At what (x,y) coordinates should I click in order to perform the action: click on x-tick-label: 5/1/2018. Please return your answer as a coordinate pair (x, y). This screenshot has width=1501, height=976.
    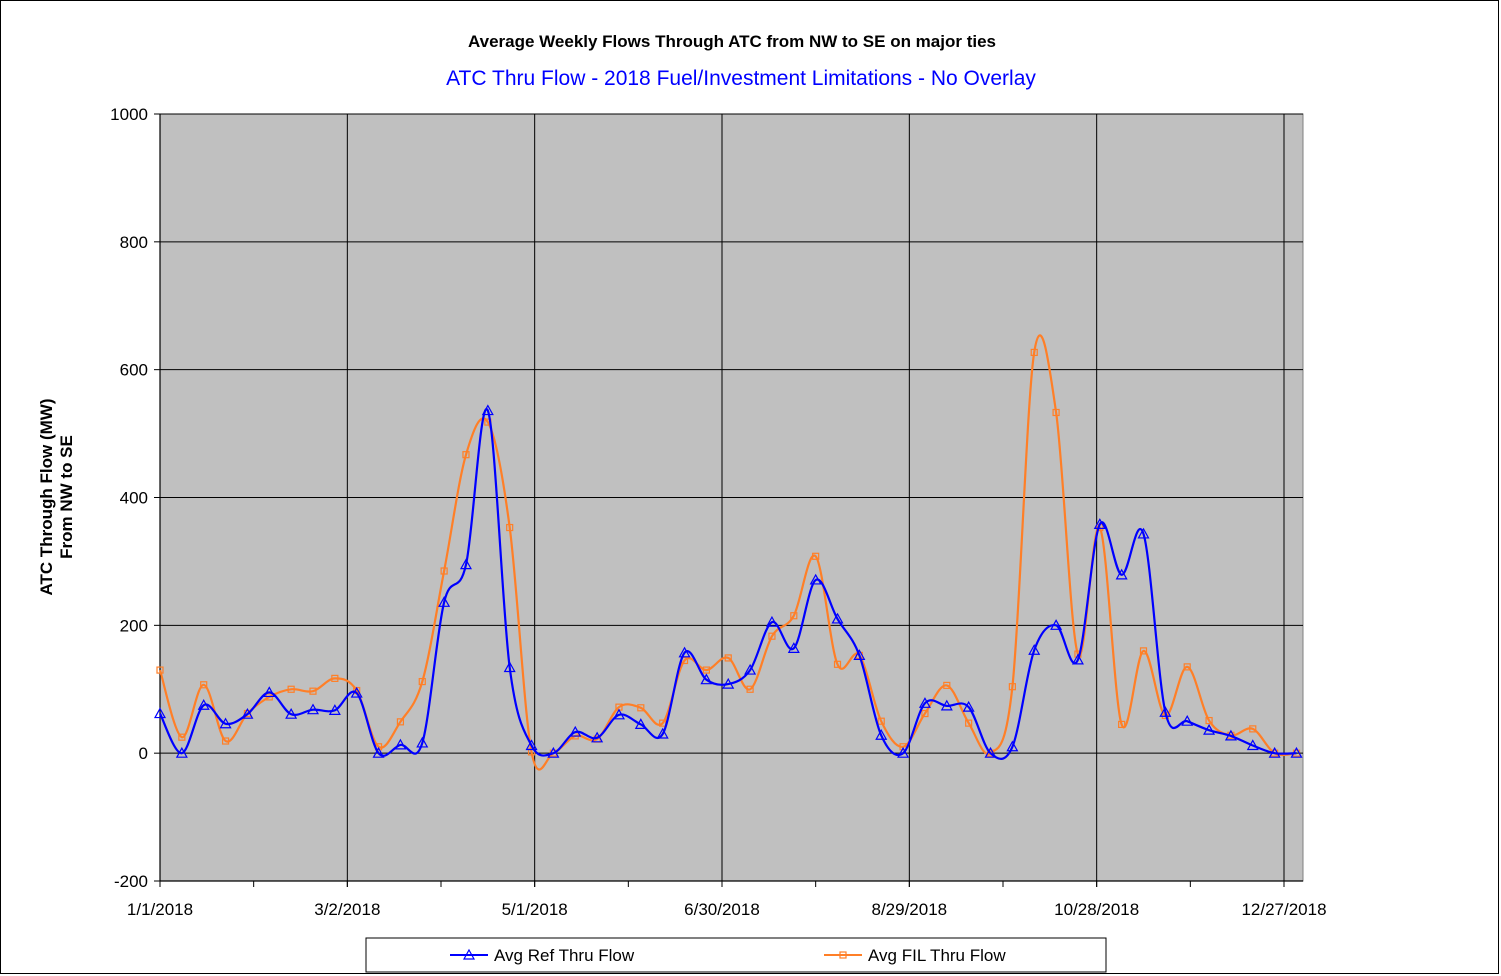
    Looking at the image, I should click on (535, 909).